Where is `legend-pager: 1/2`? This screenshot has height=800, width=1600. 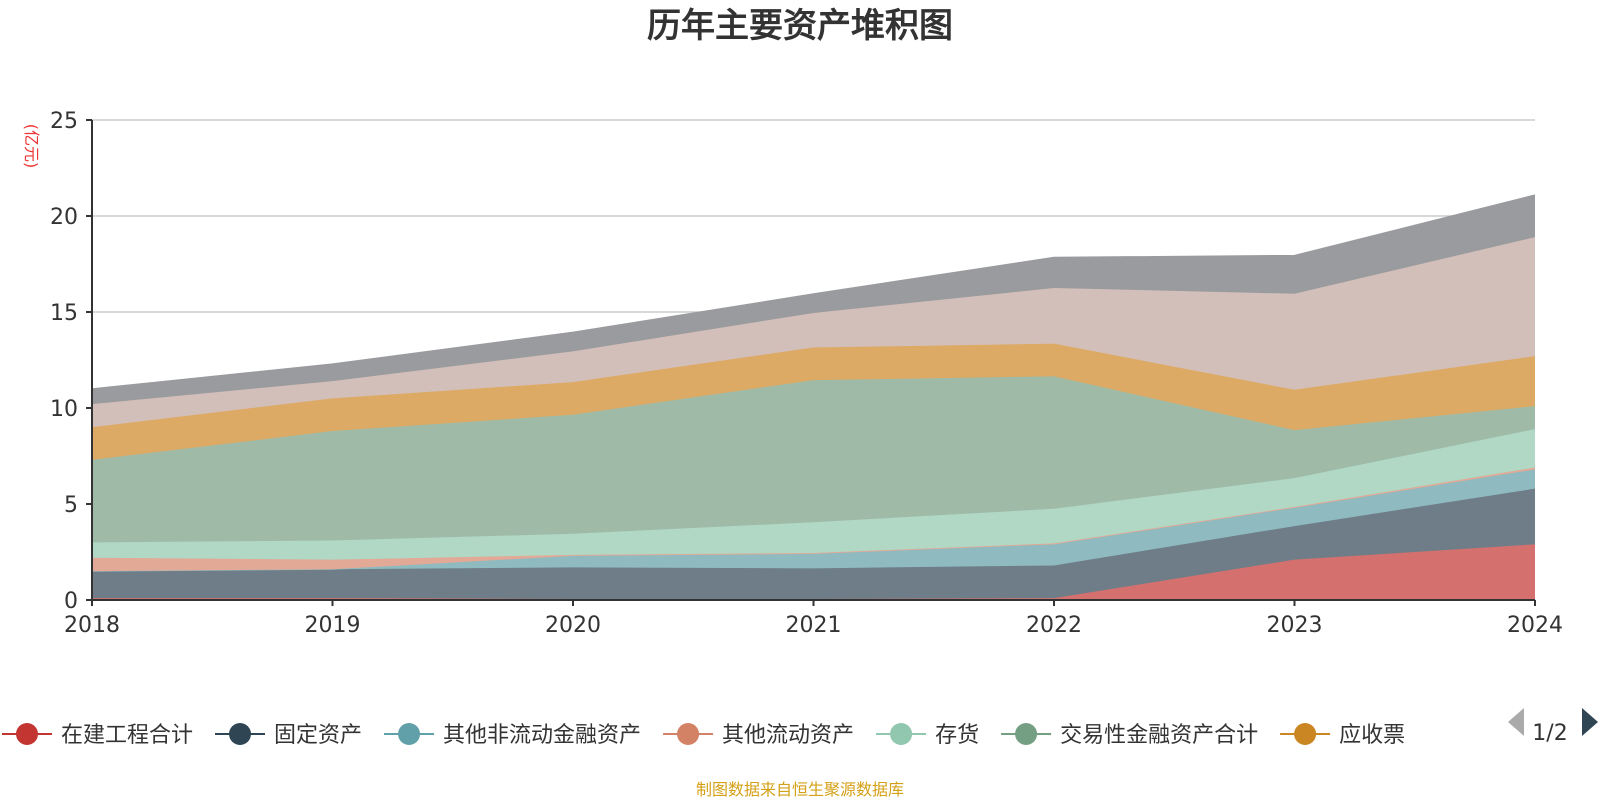 legend-pager: 1/2 is located at coordinates (1553, 727).